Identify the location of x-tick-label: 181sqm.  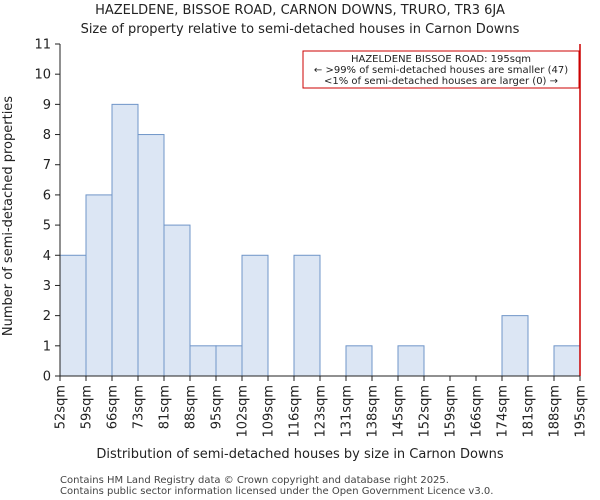
(529, 411).